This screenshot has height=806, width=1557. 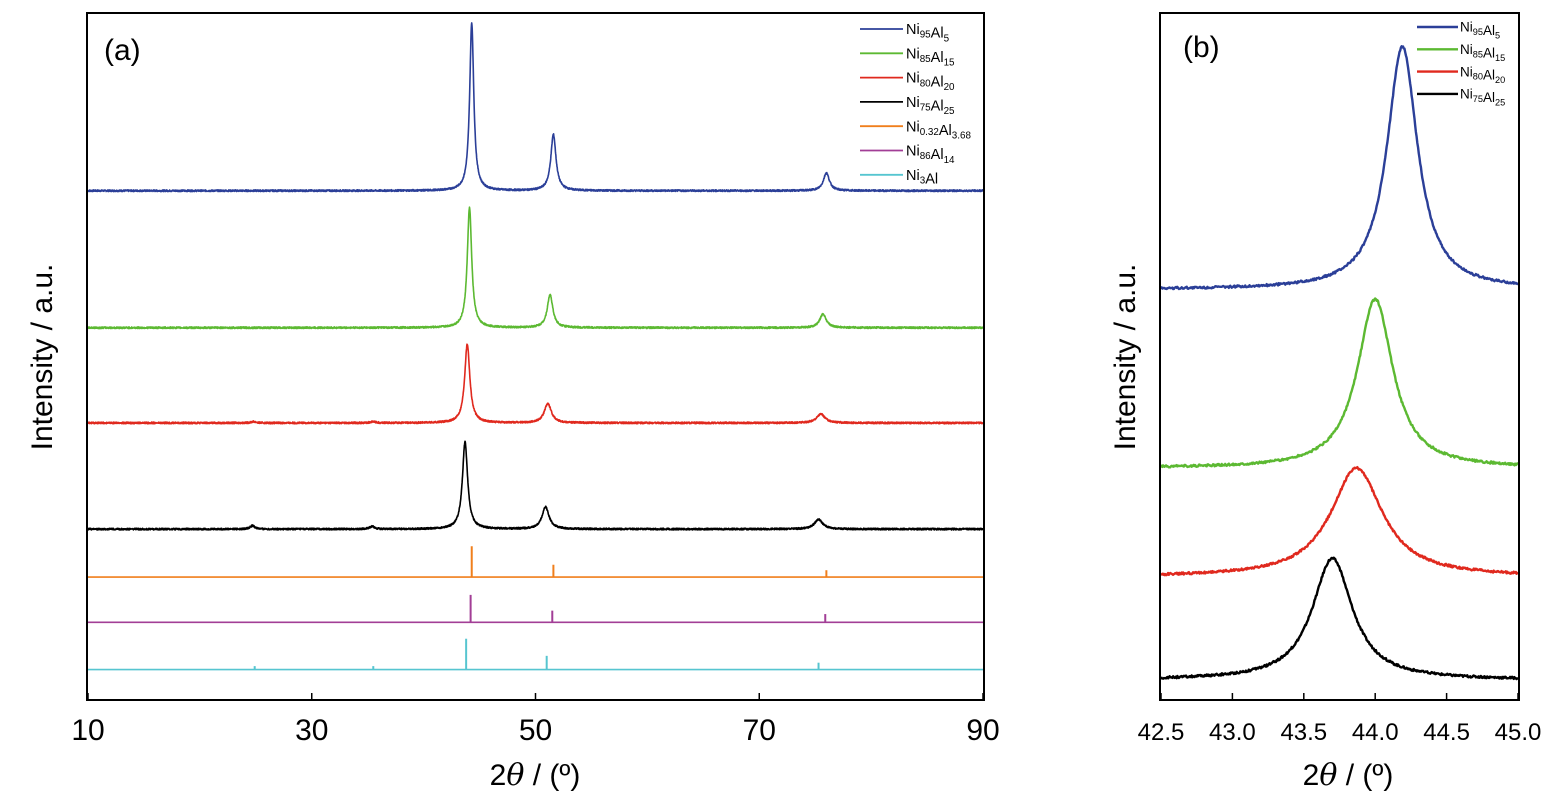 What do you see at coordinates (535, 268) in the screenshot?
I see `series-a-ni85al15` at bounding box center [535, 268].